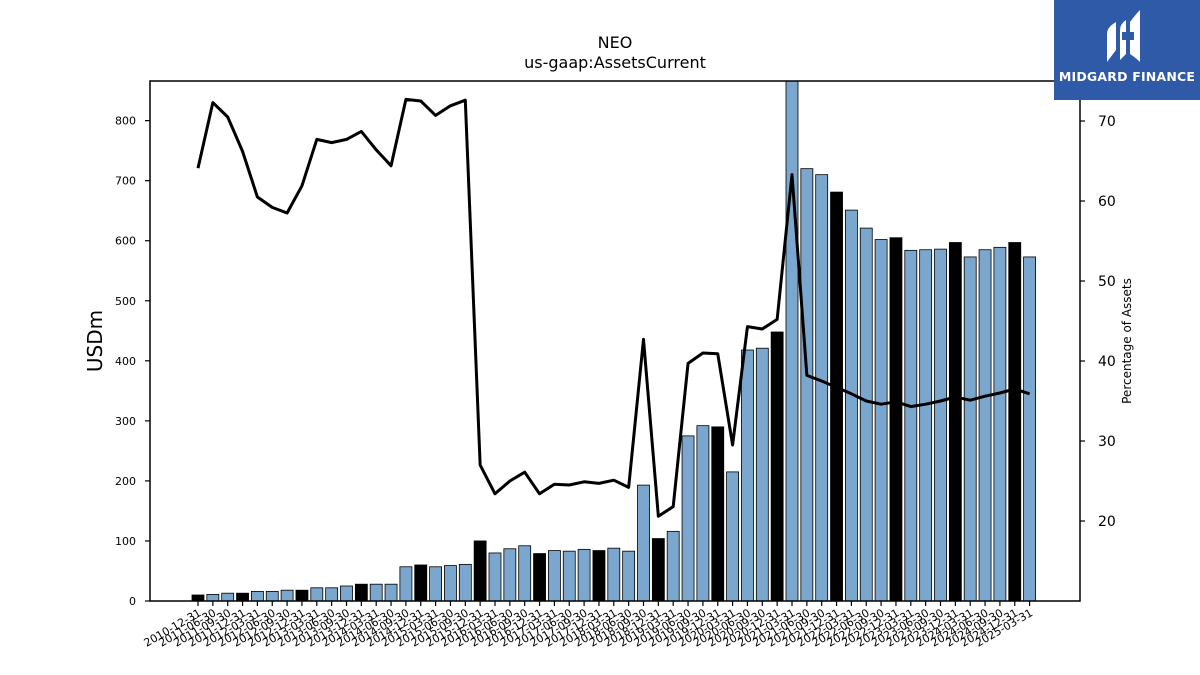 This screenshot has height=675, width=1200. Describe the element at coordinates (125, 121) in the screenshot. I see `y-left-tick-label: 800` at that location.